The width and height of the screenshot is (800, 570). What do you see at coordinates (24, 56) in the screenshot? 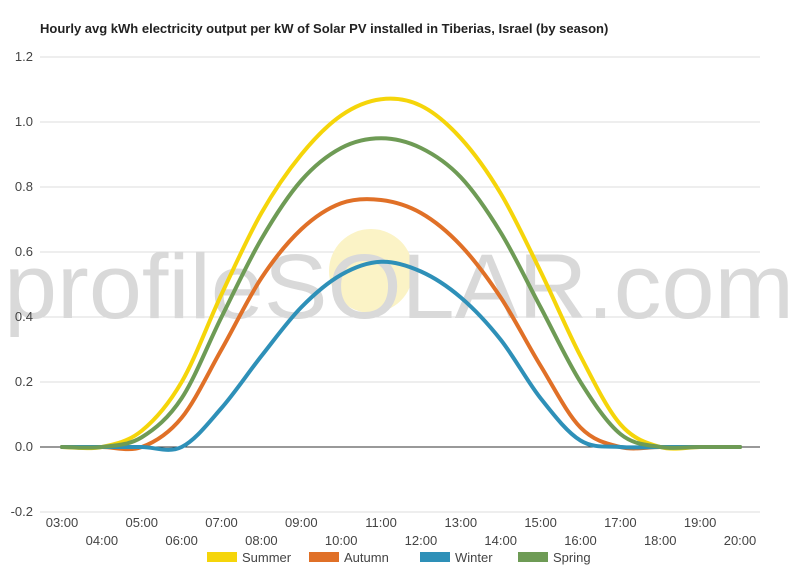
I see `y-tick-label: 1.2` at bounding box center [24, 56].